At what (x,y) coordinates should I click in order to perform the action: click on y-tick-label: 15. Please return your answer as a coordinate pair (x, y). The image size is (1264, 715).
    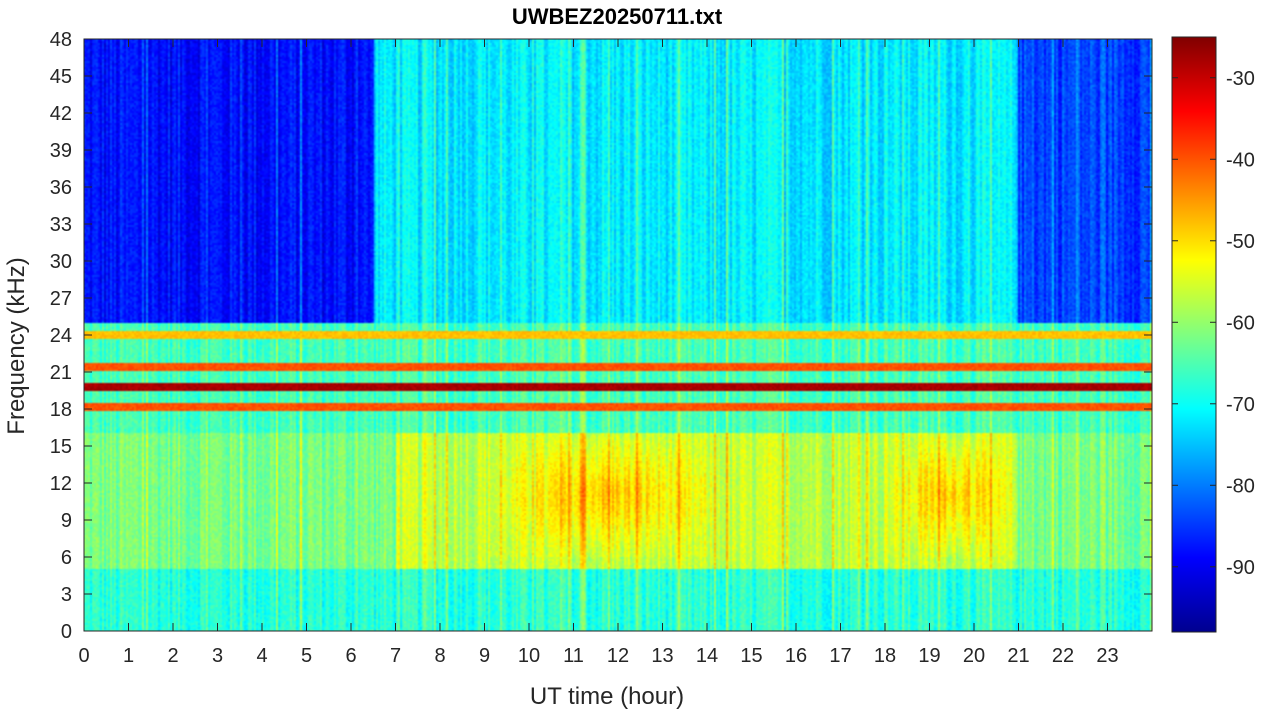
    Looking at the image, I should click on (61, 447).